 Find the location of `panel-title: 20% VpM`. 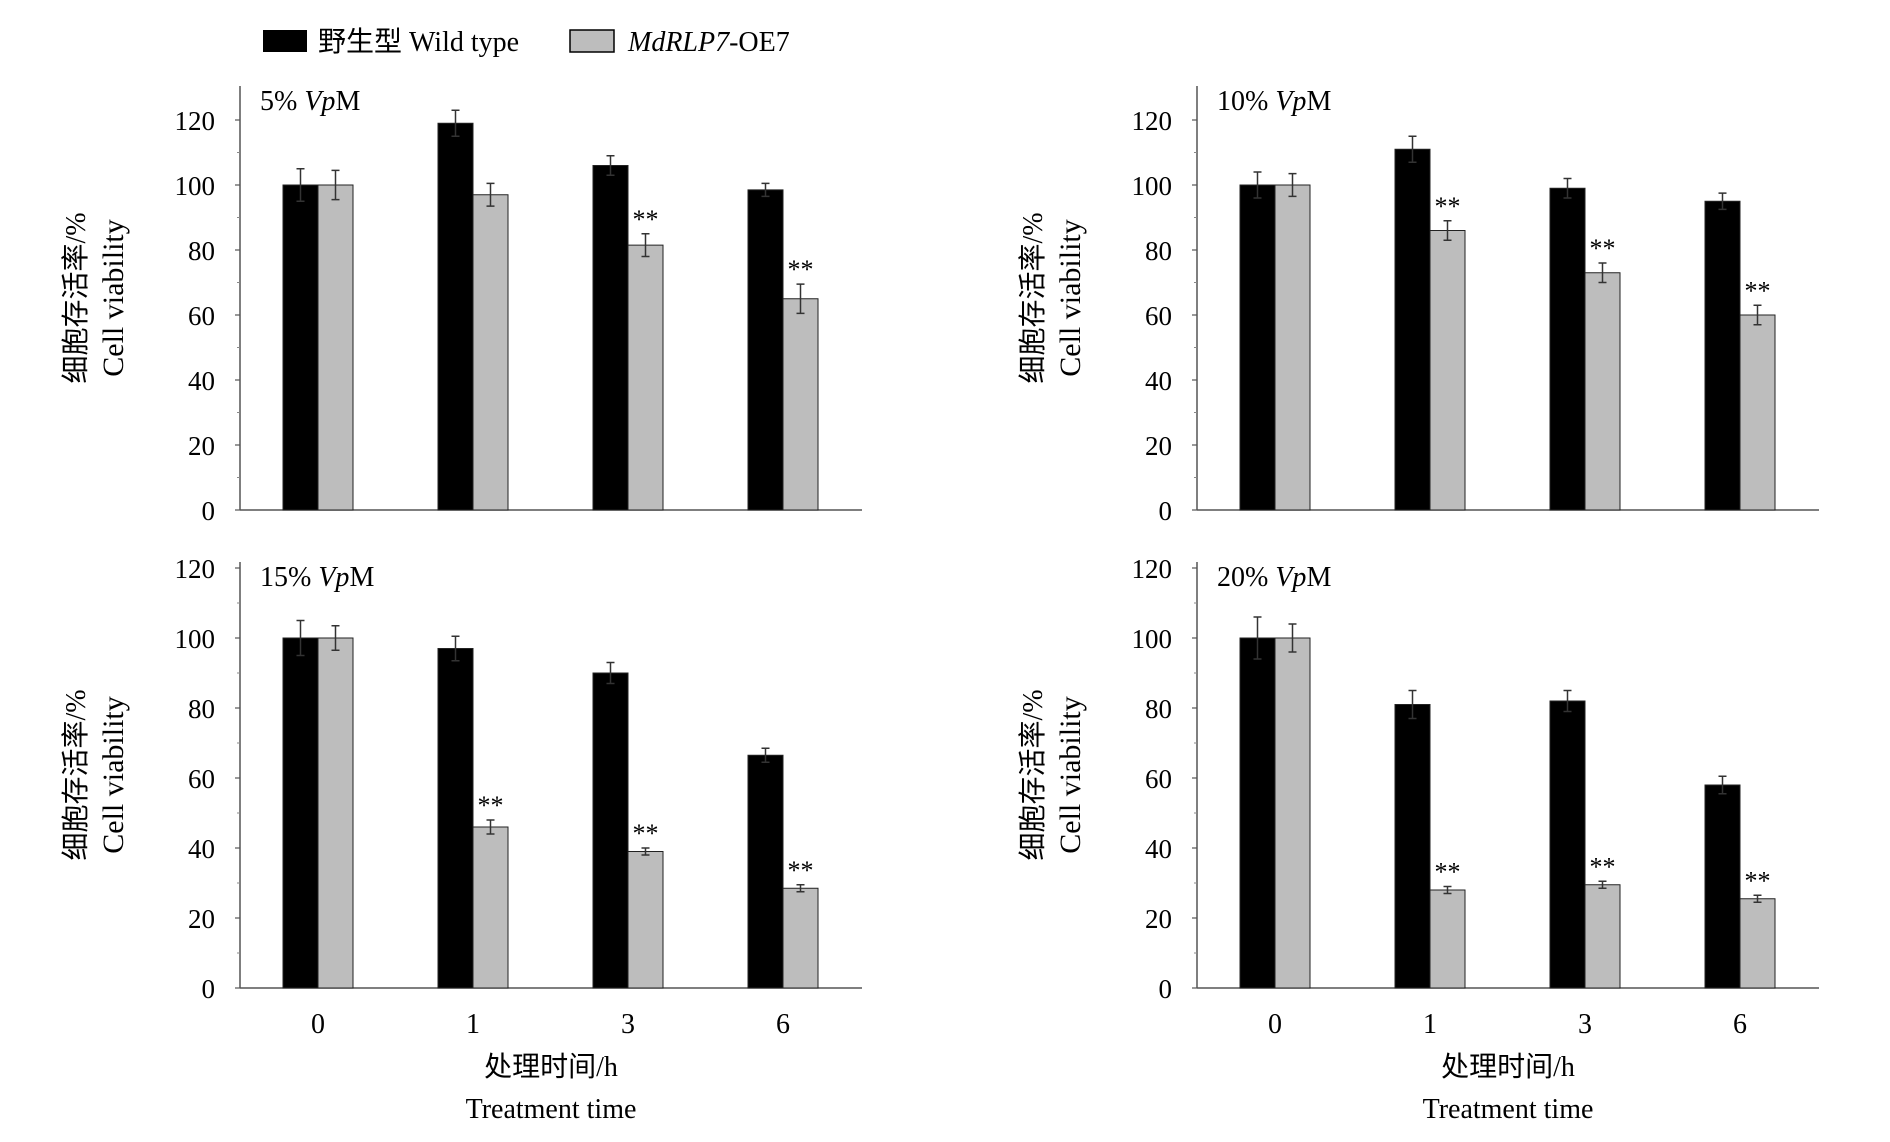

panel-title: 20% VpM is located at coordinates (1274, 577).